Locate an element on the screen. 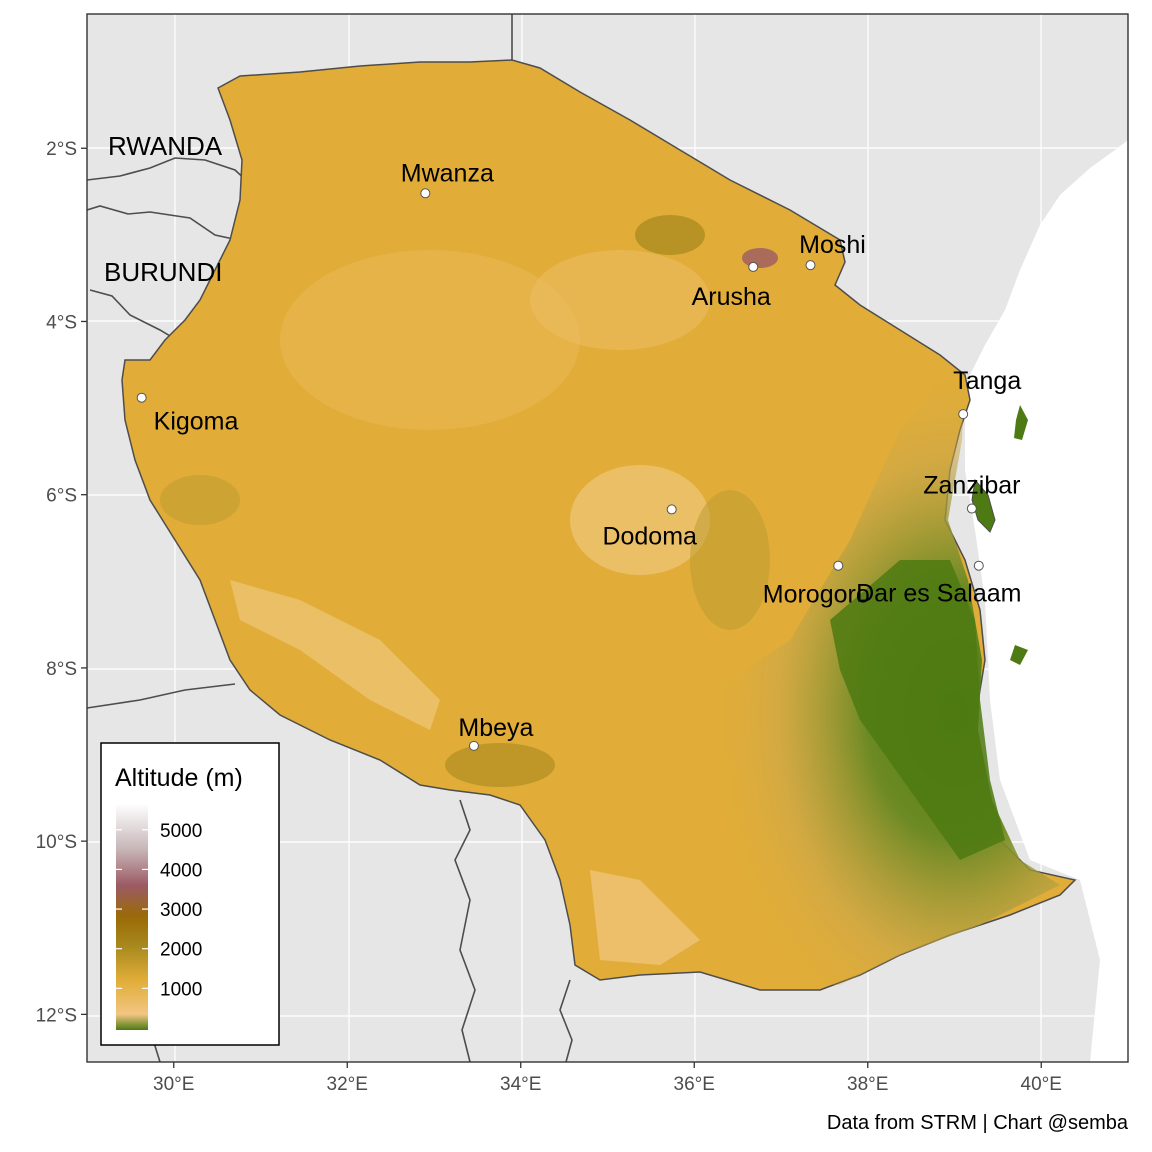 This screenshot has width=1152, height=1152. y-tick-label: 12°S is located at coordinates (56, 1015).